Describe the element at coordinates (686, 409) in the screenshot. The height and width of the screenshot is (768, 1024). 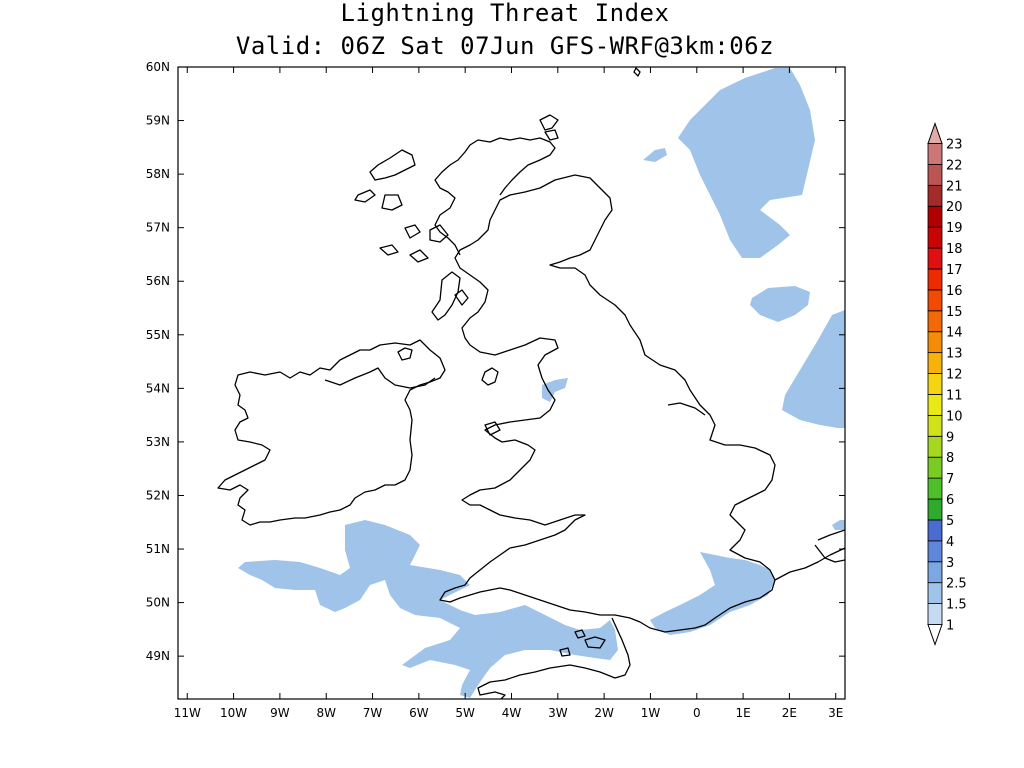
I see `the-wash` at that location.